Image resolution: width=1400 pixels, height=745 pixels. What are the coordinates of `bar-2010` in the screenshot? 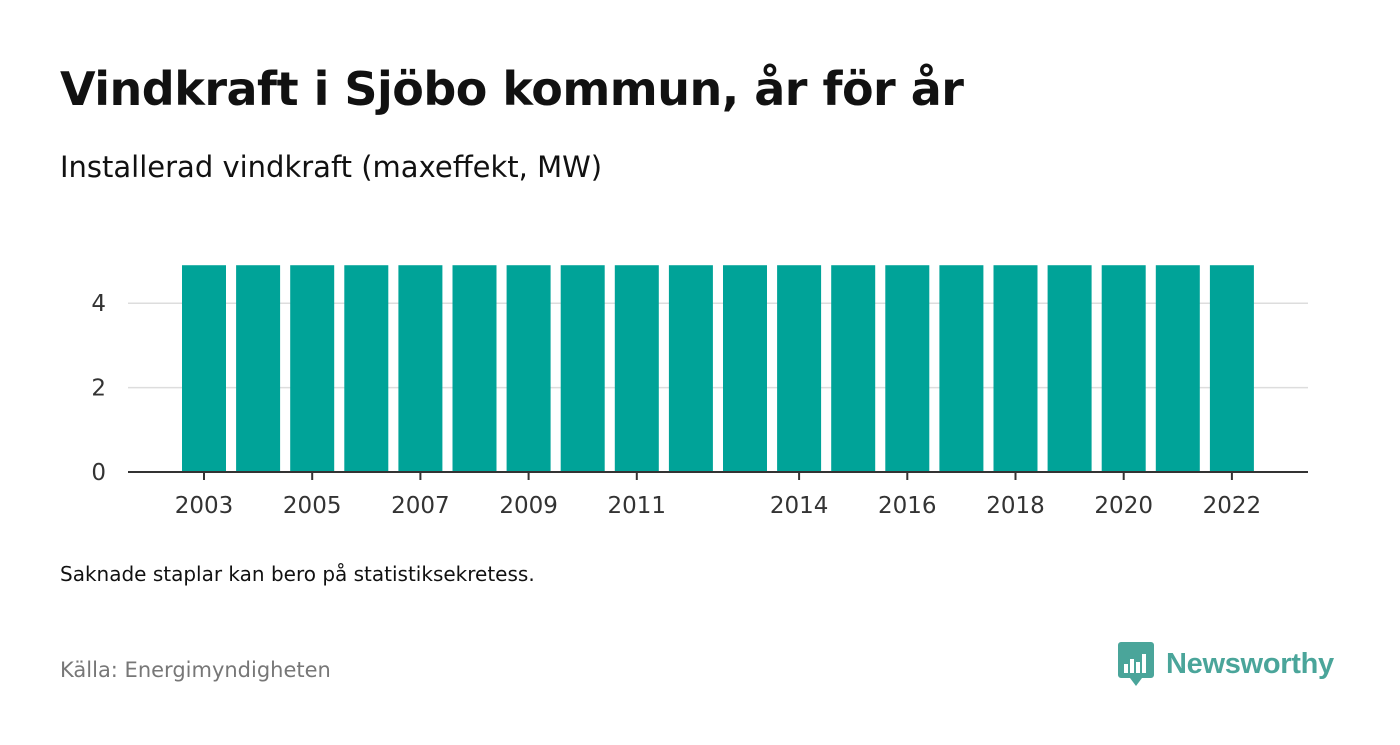 It's located at (582, 368).